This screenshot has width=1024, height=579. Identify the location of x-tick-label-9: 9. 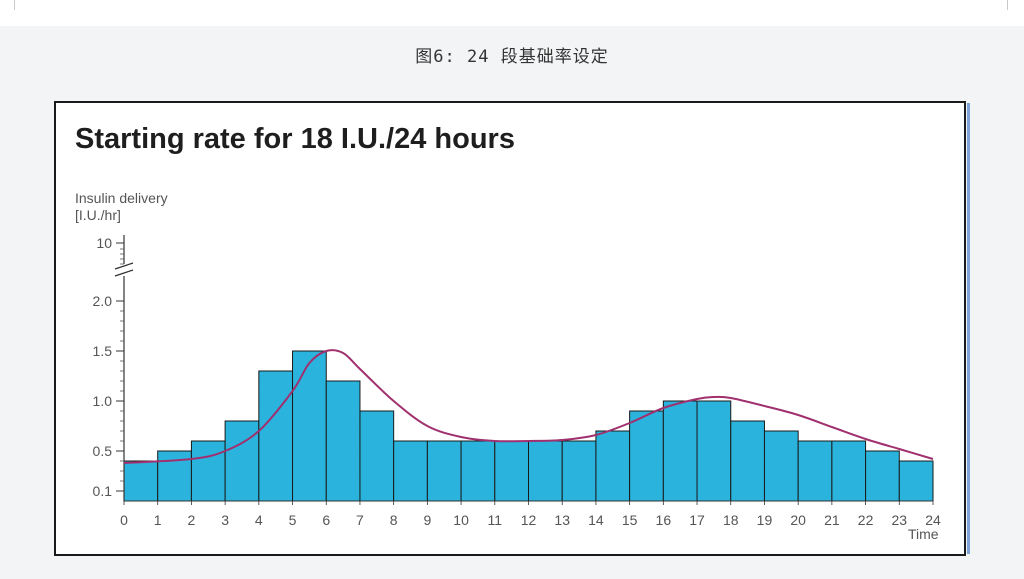
(427, 520).